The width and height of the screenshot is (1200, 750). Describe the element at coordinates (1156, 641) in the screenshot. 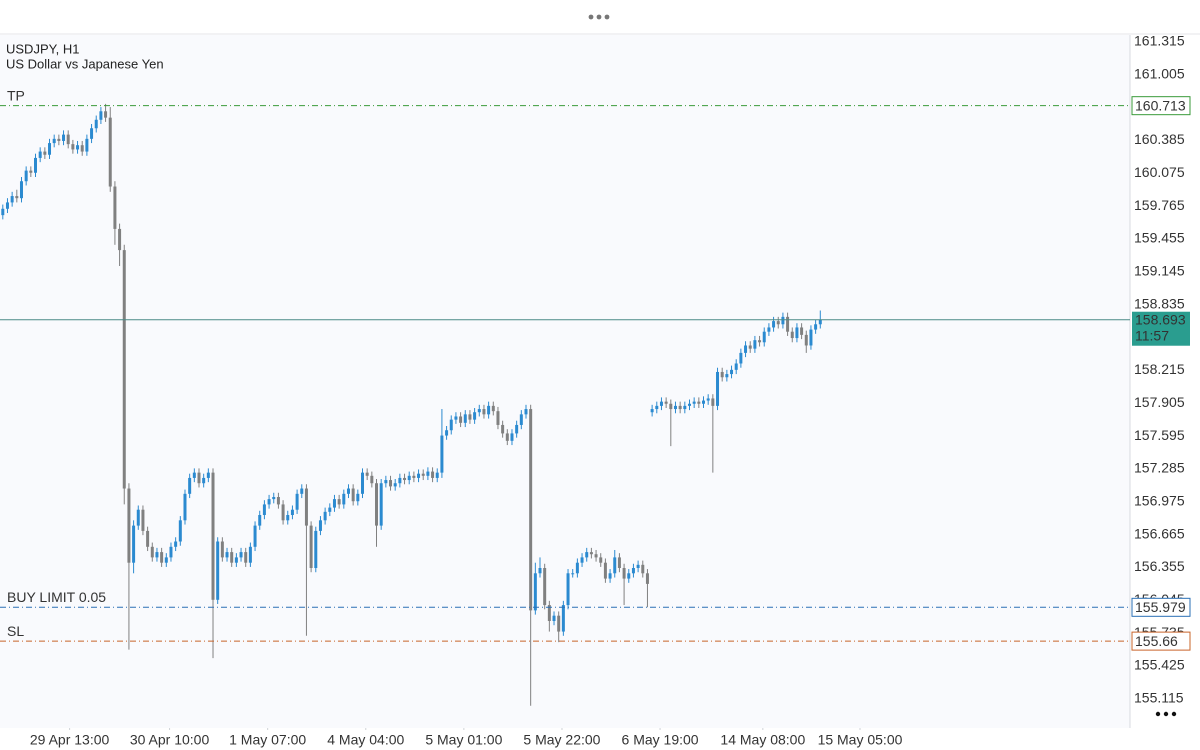

I see `level-tag-value: 155.66` at that location.